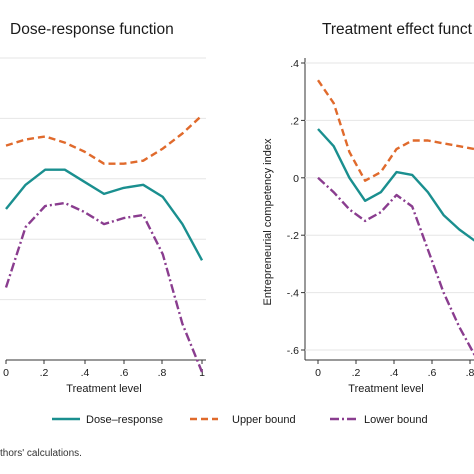  What do you see at coordinates (432, 373) in the screenshot?
I see `x-tick-label-right: .6` at bounding box center [432, 373].